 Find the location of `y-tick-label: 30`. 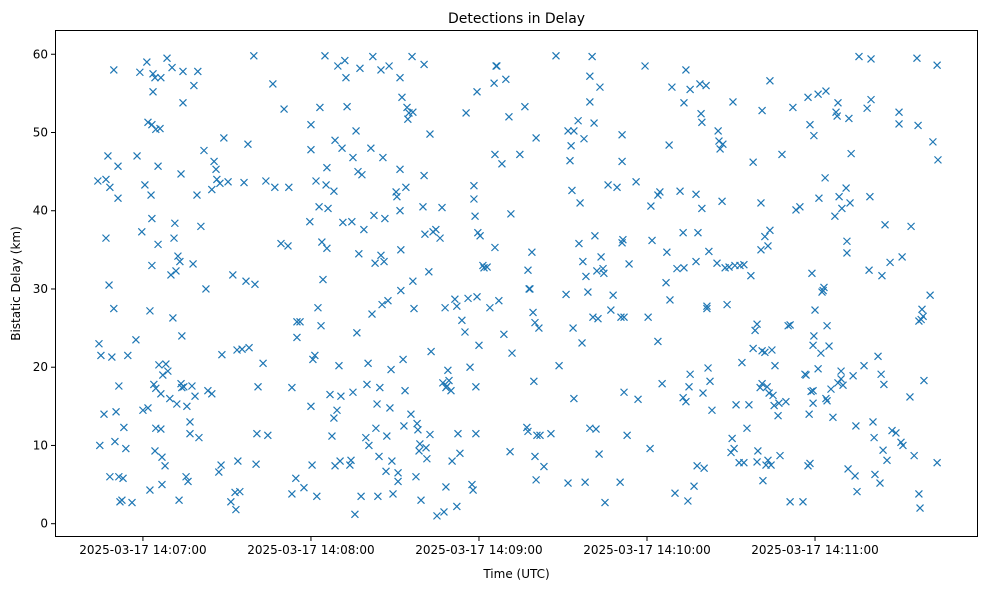

y-tick-label: 30 is located at coordinates (40, 289).